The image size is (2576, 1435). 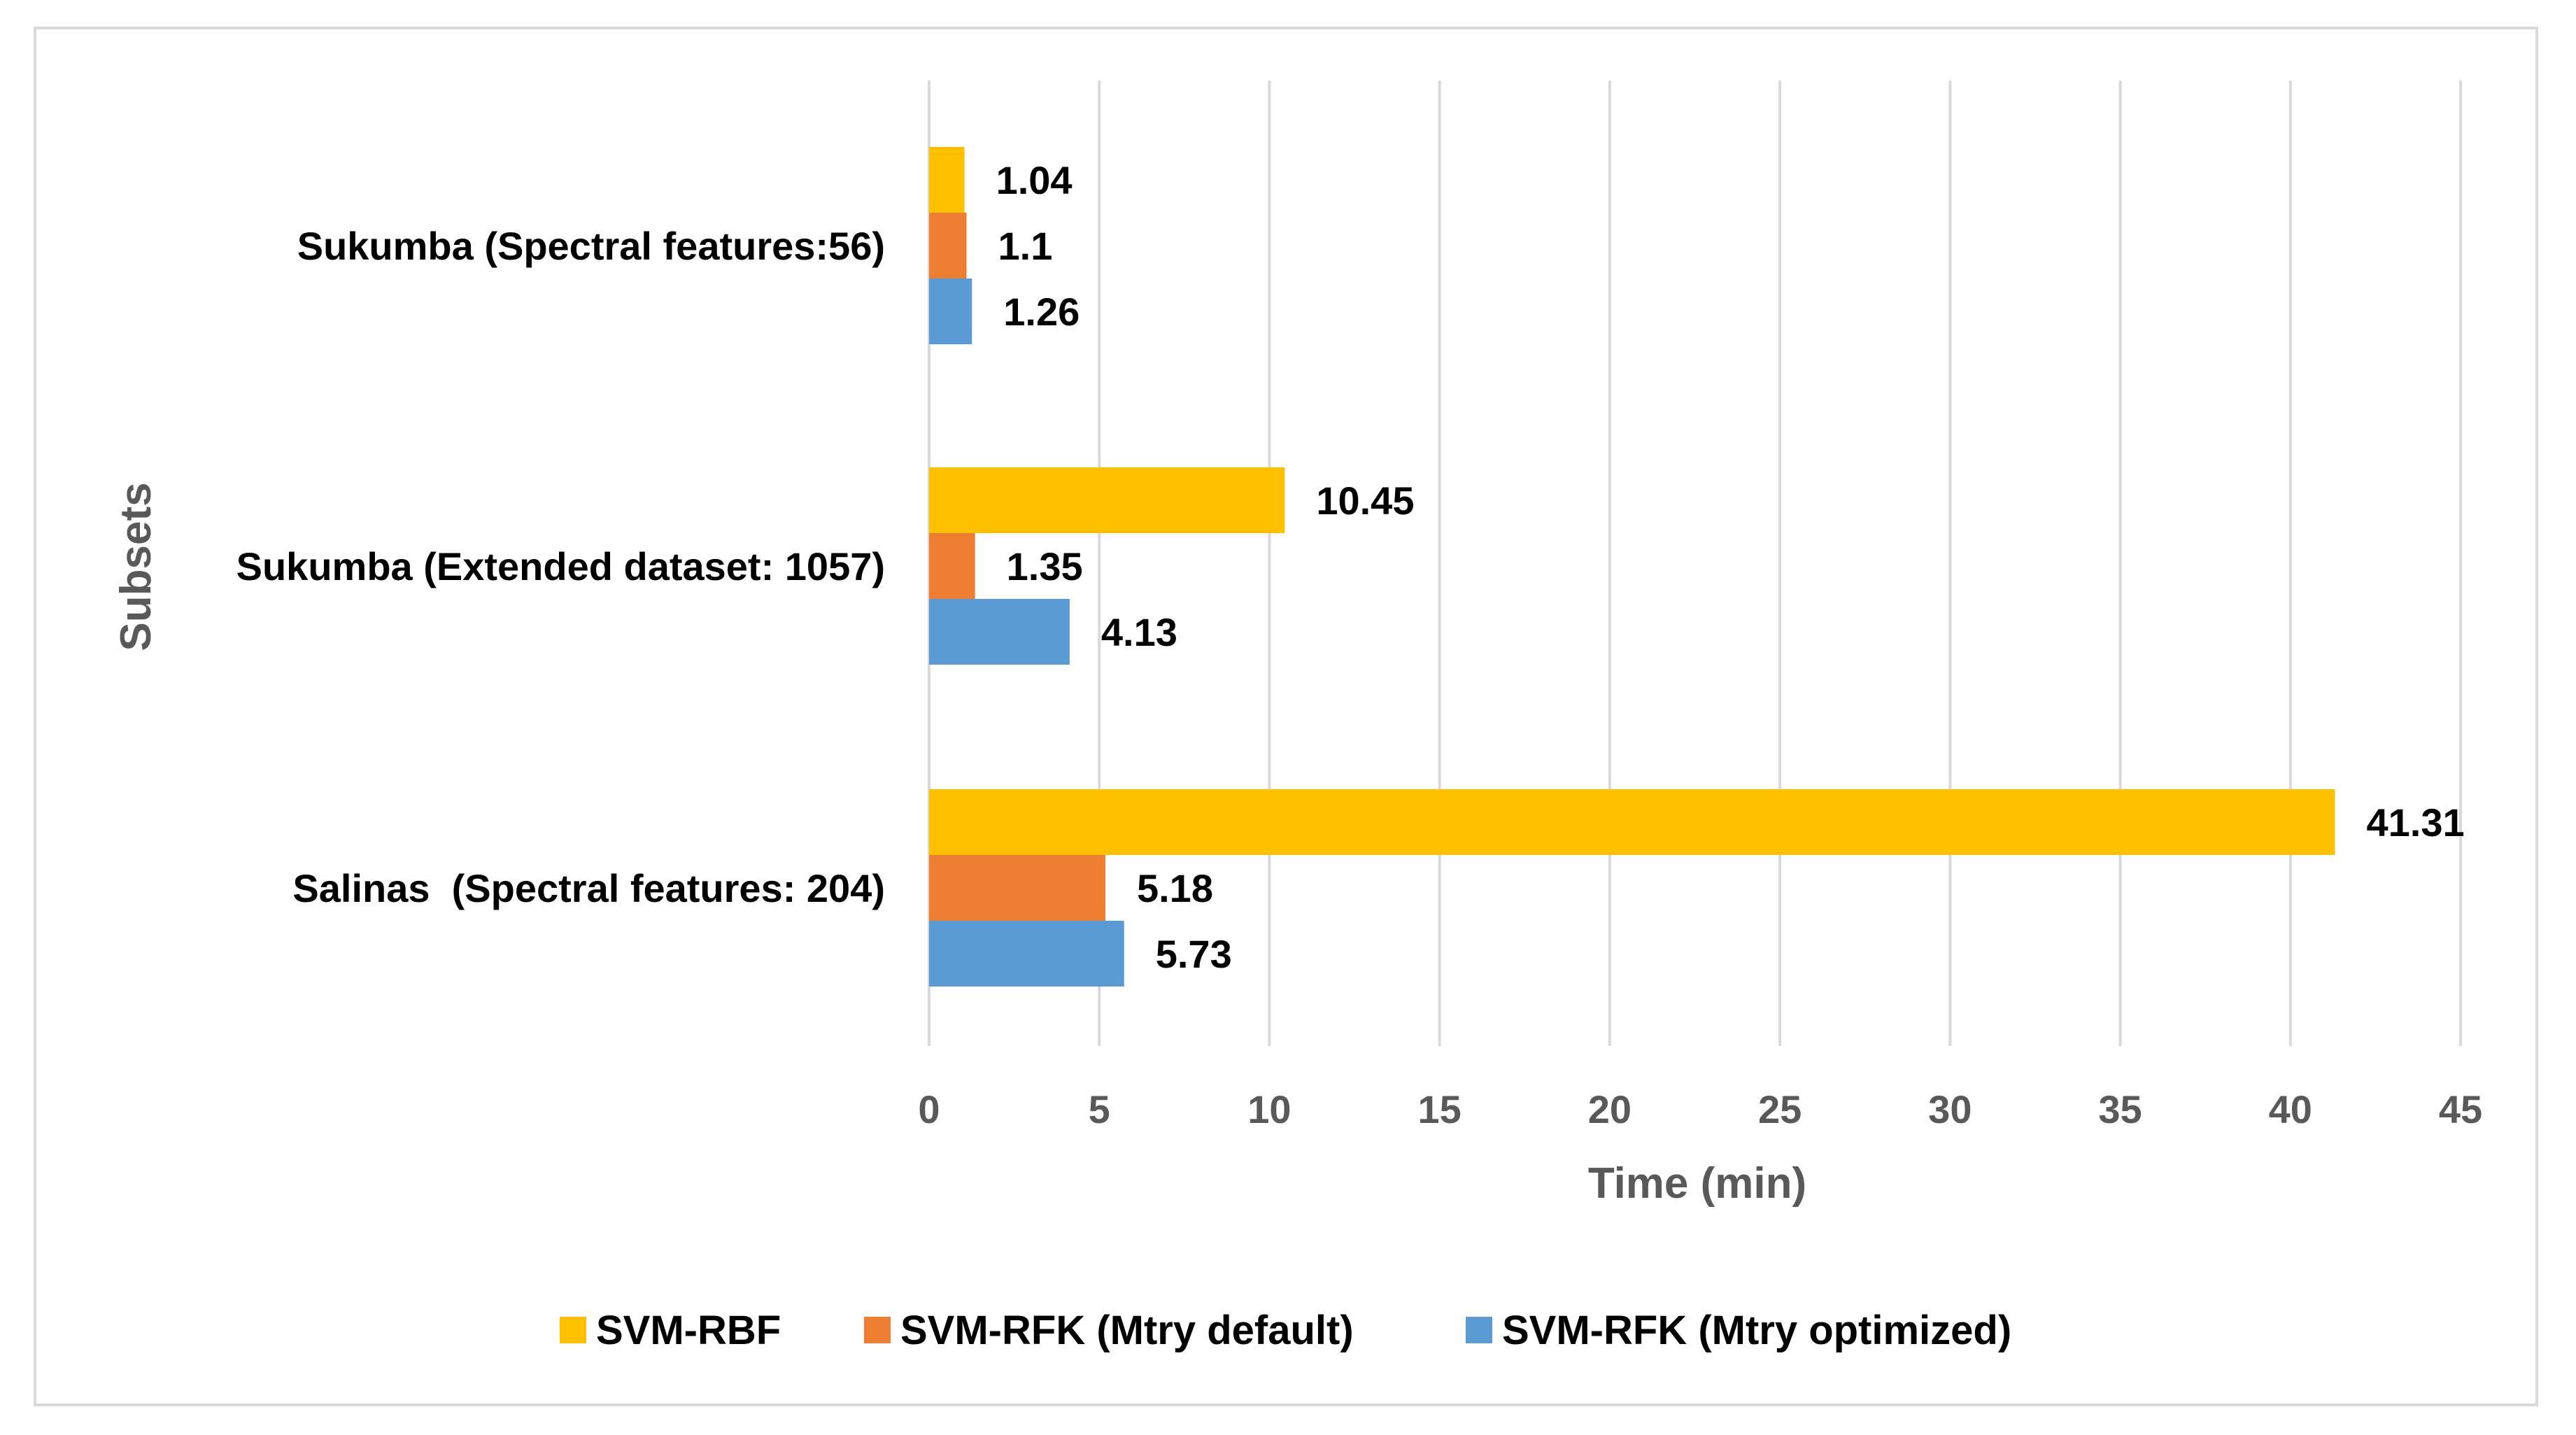 I want to click on x-tick-label: 35, so click(x=2120, y=1109).